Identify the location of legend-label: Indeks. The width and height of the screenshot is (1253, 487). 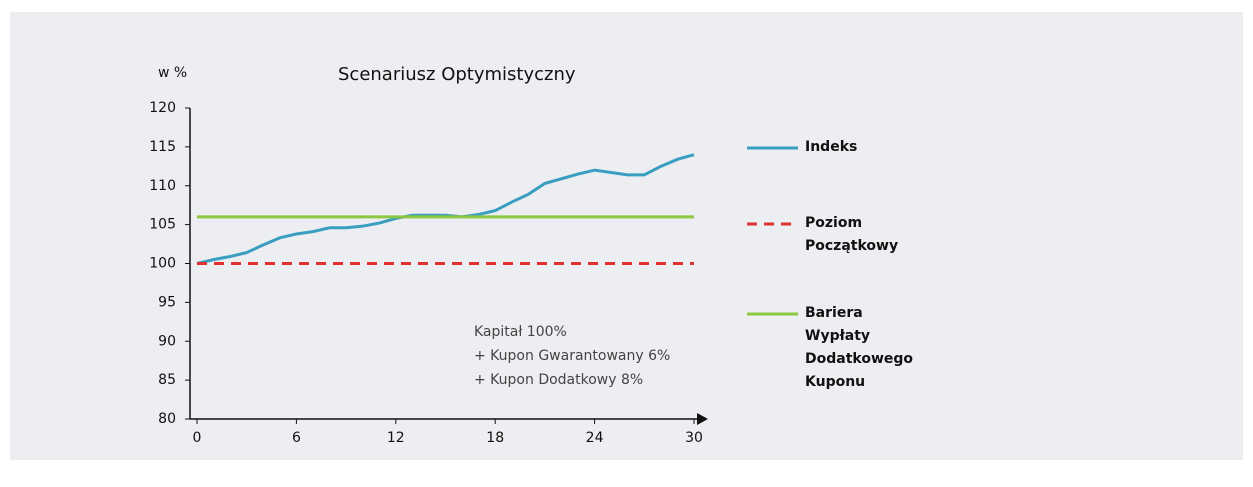
(831, 147).